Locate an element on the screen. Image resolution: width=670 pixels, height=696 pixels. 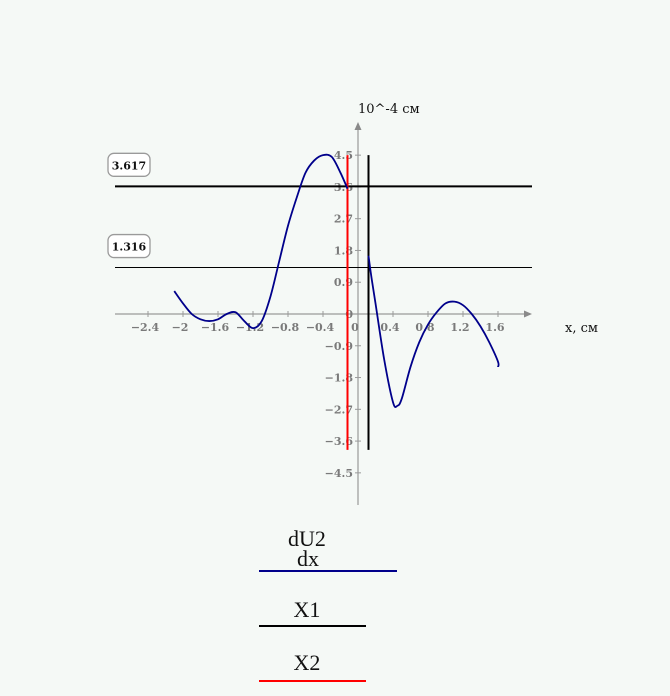
y-tick-label: 4.5 is located at coordinates (343, 155).